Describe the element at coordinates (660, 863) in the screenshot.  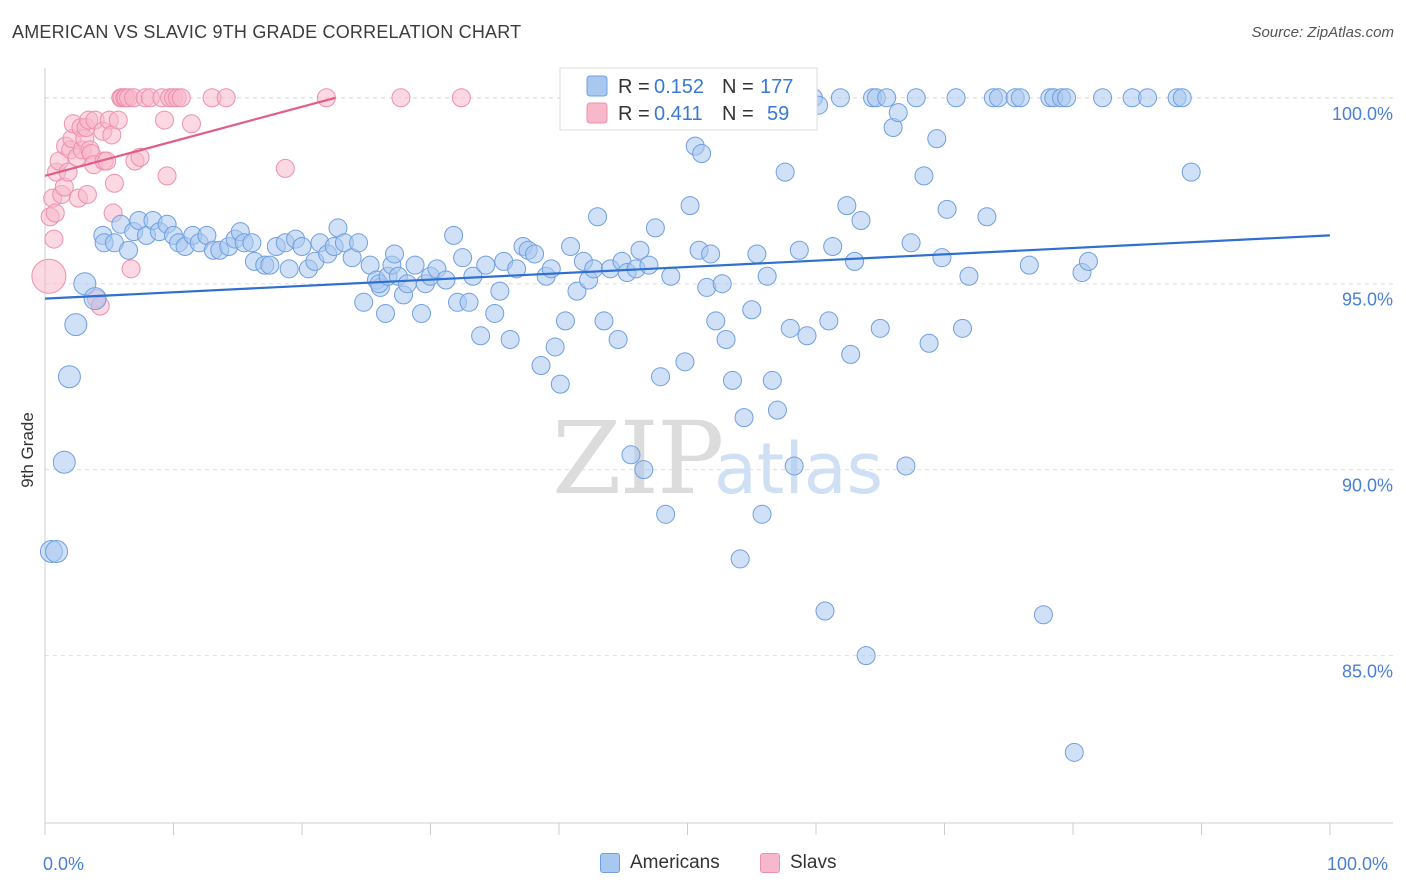
I see `legend-item-americans: Americans` at that location.